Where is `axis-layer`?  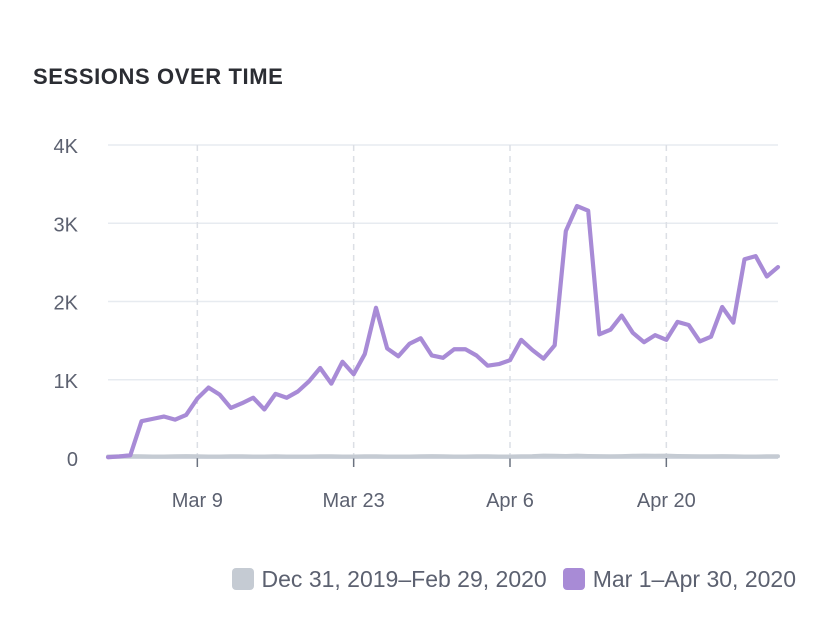 axis-layer is located at coordinates (432, 462).